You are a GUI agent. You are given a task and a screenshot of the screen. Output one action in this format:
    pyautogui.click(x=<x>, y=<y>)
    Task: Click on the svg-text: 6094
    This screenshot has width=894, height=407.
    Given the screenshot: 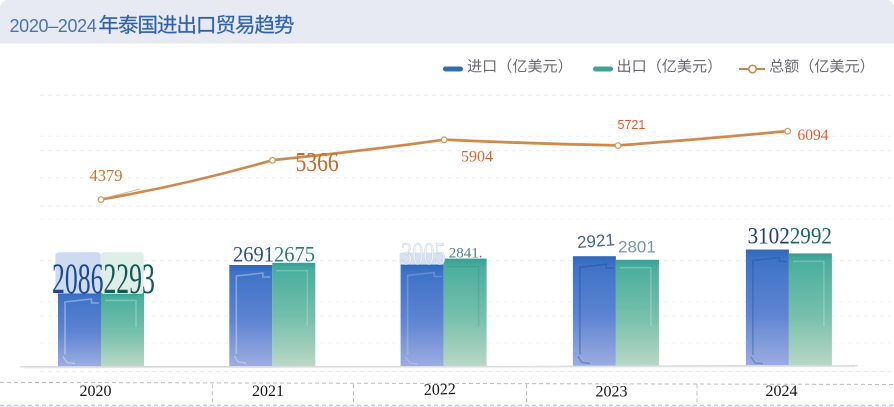 What is the action you would take?
    pyautogui.click(x=813, y=135)
    